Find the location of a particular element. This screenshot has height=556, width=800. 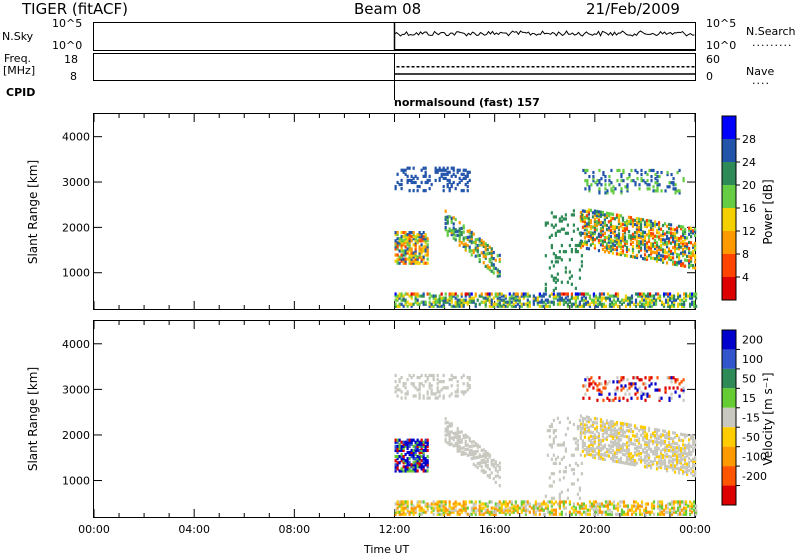

freq-tick-high: 18 is located at coordinates (71, 59).